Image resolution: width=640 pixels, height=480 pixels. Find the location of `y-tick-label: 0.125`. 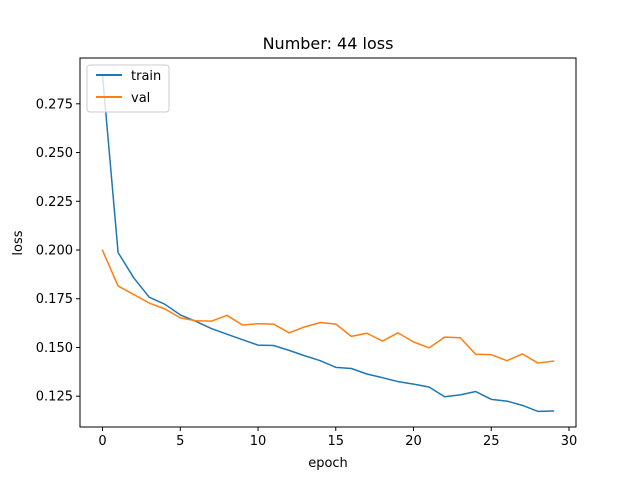

y-tick-label: 0.125 is located at coordinates (54, 397).